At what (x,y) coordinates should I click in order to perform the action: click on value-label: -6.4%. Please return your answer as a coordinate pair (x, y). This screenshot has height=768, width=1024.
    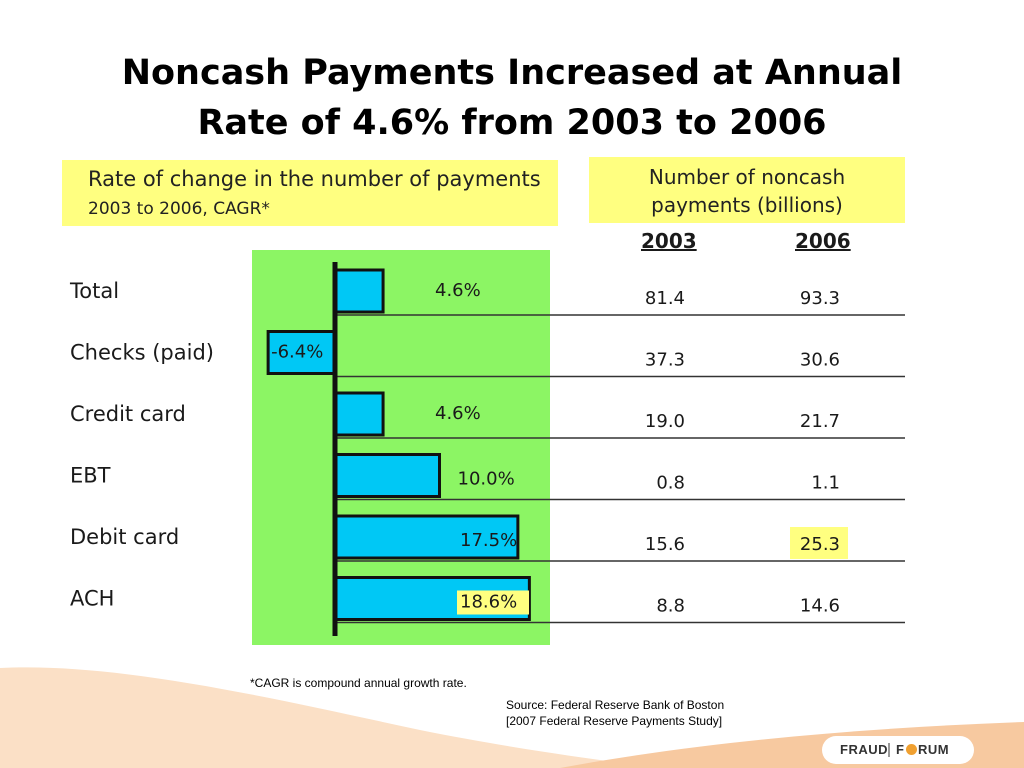
    Looking at the image, I should click on (297, 352).